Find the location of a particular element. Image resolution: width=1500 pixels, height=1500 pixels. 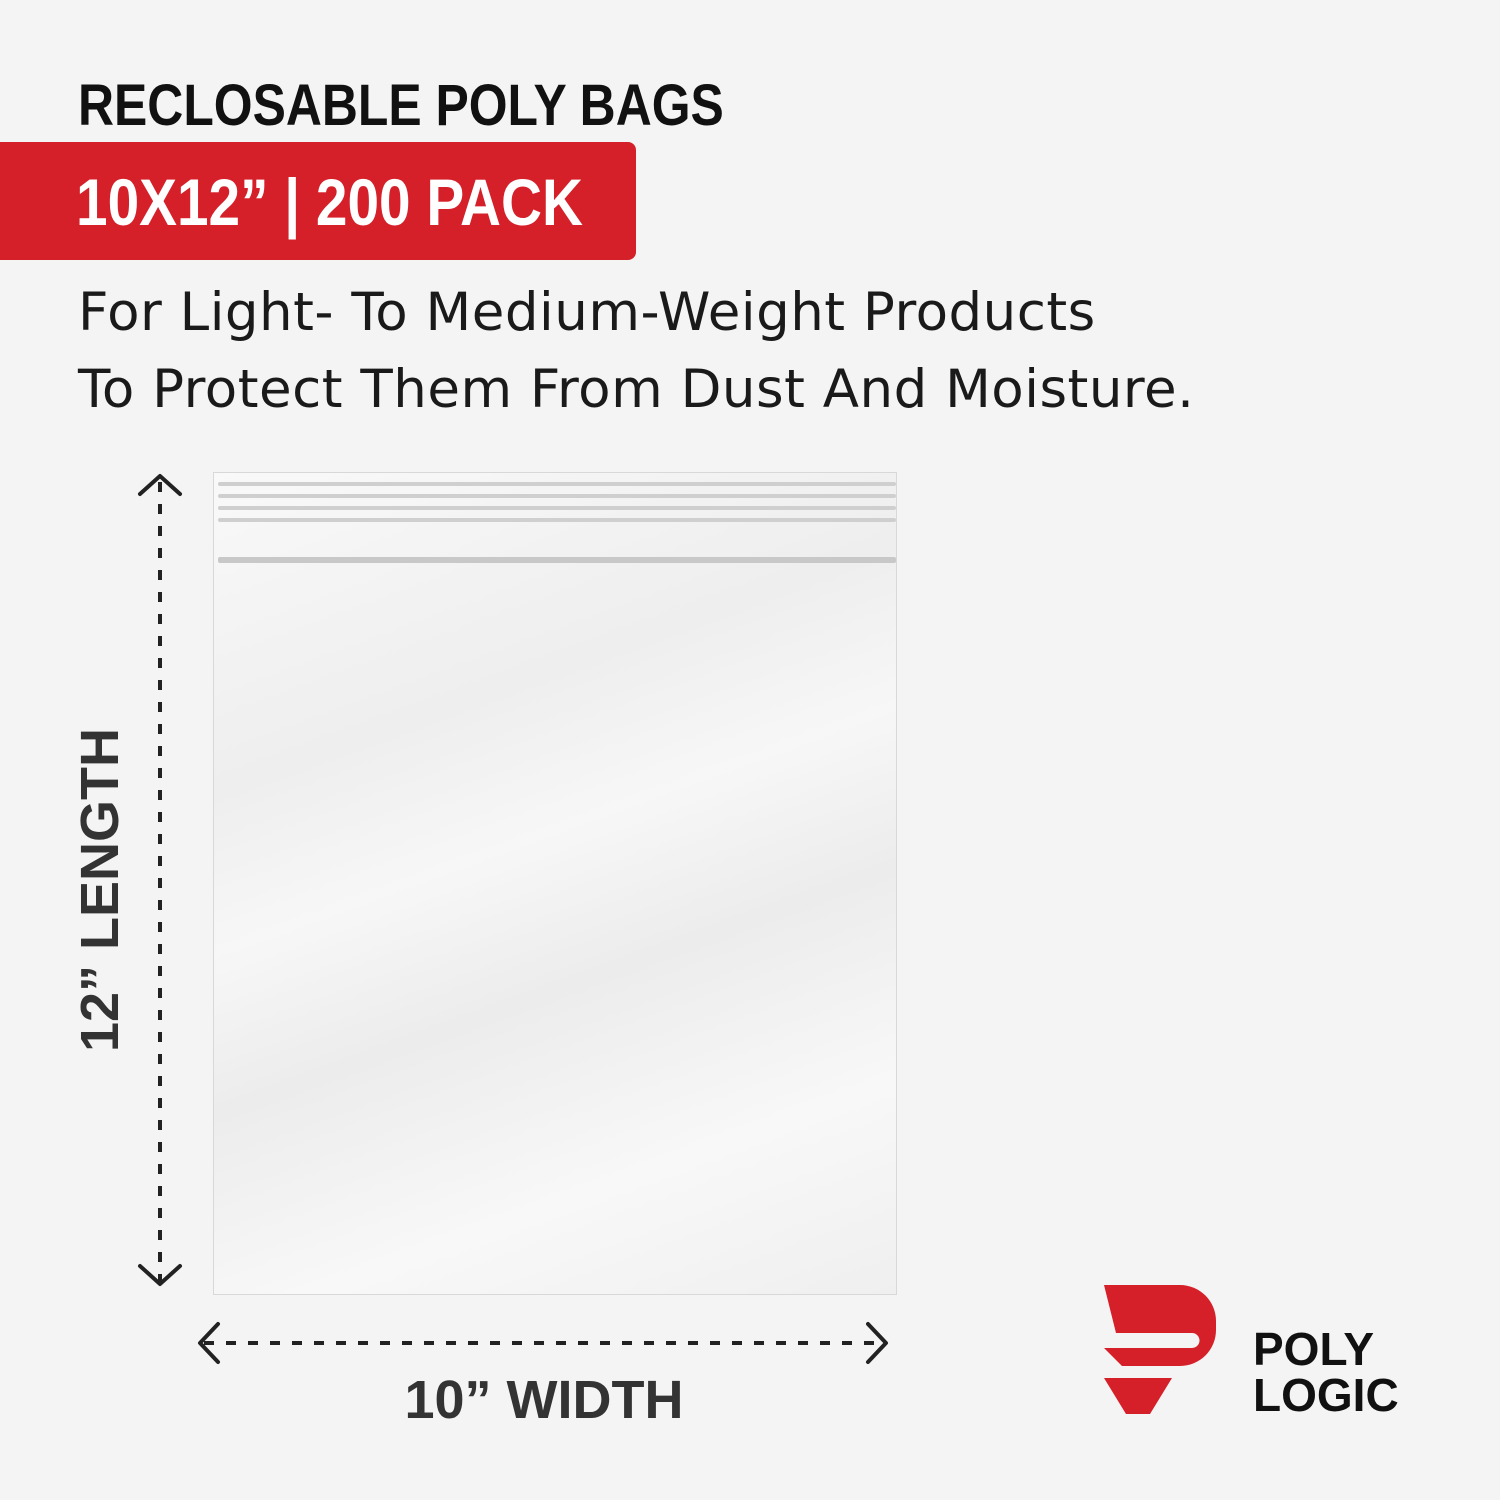

description-line-2: To Protect Them From Dust And Moisture. is located at coordinates (636, 389).